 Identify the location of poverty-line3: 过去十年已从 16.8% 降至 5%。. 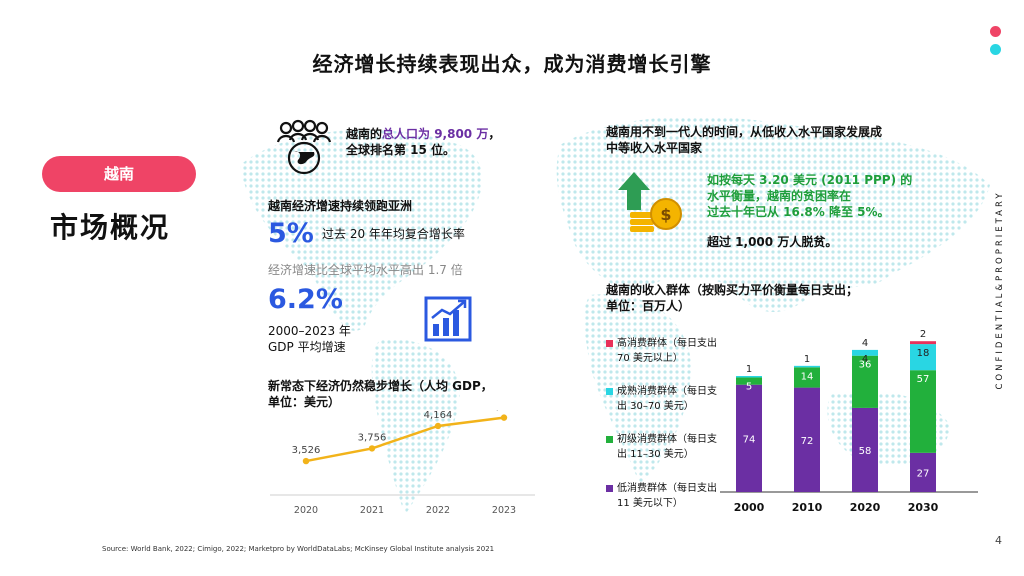
(798, 212).